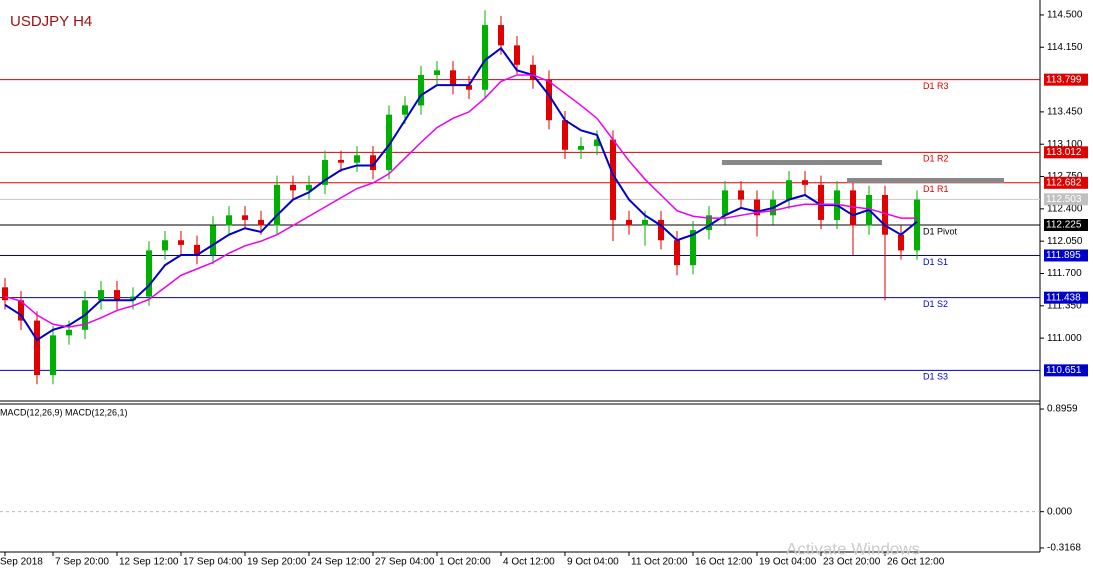 The height and width of the screenshot is (571, 1093). I want to click on macd-y-tick-label: 0.8959, so click(1062, 409).